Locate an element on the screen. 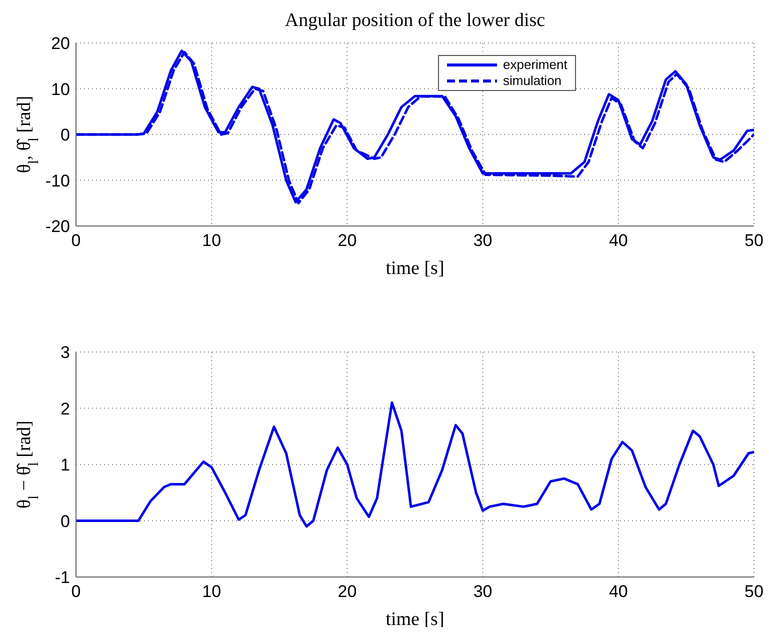  chart-title: Angular position of the lower disc is located at coordinates (415, 21).